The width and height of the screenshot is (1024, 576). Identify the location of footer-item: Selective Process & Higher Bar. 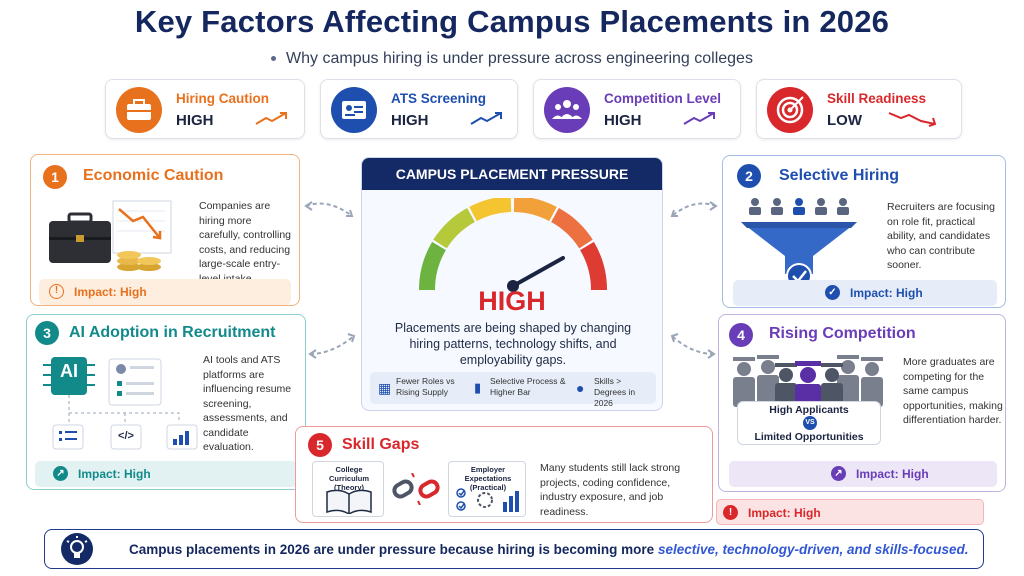
(528, 386).